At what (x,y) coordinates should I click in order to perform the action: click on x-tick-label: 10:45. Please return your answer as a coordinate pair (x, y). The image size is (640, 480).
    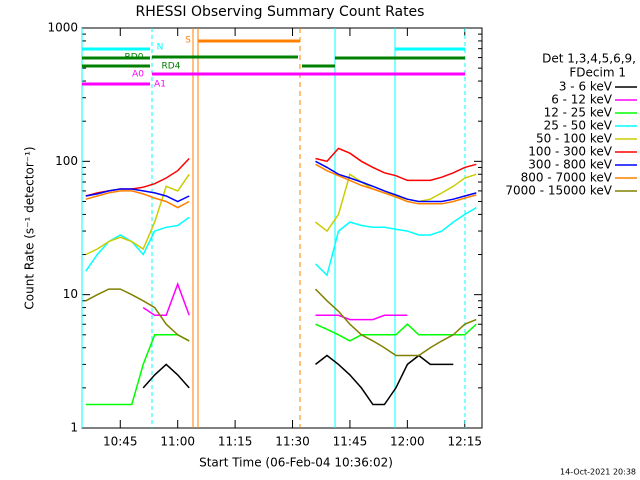
    Looking at the image, I should click on (120, 442).